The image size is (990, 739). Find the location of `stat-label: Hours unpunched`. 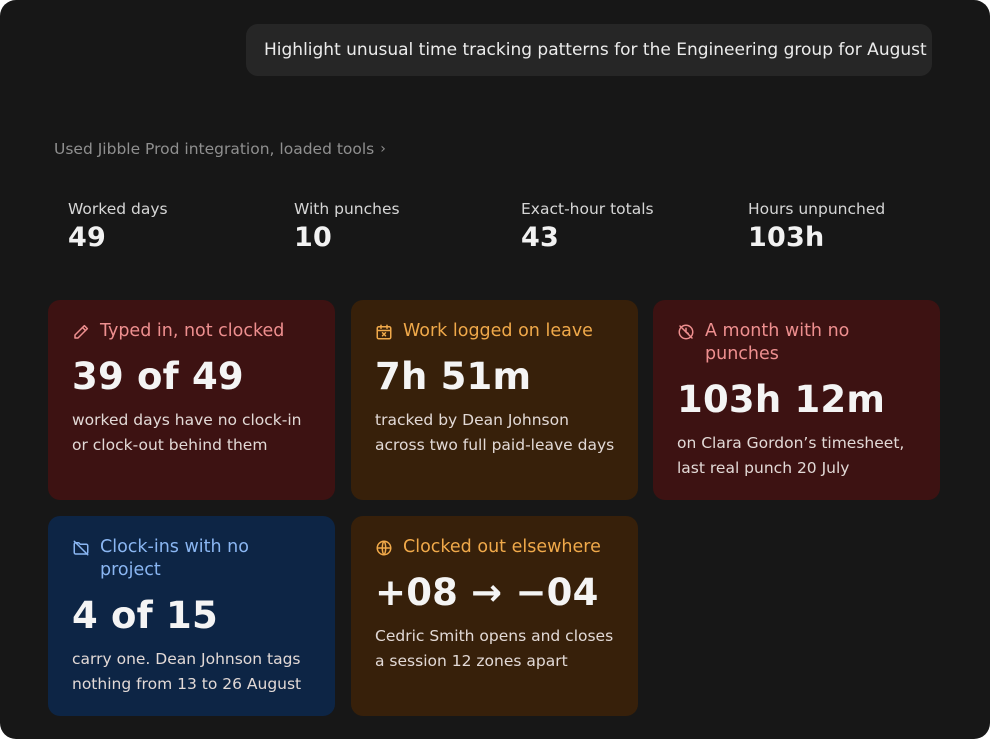

stat-label: Hours unpunched is located at coordinates (817, 209).